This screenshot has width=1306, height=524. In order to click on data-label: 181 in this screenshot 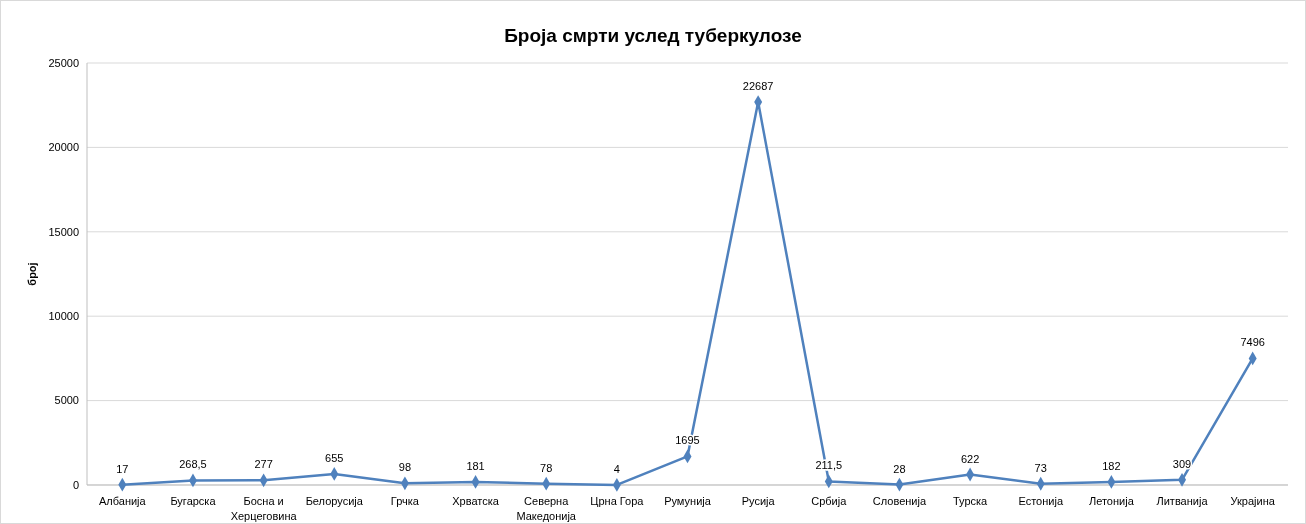, I will do `click(475, 465)`.